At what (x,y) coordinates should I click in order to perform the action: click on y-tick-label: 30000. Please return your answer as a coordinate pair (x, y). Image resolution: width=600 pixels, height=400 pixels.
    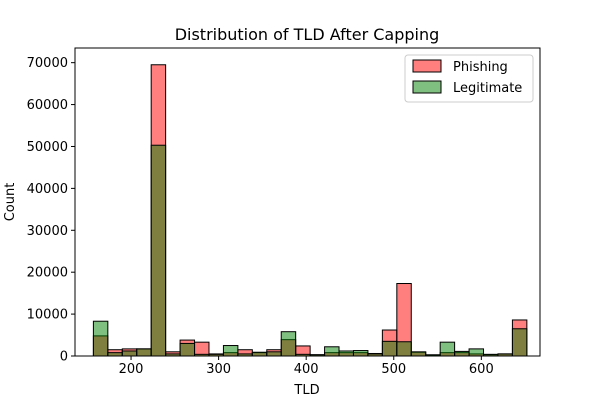
    Looking at the image, I should click on (47, 231).